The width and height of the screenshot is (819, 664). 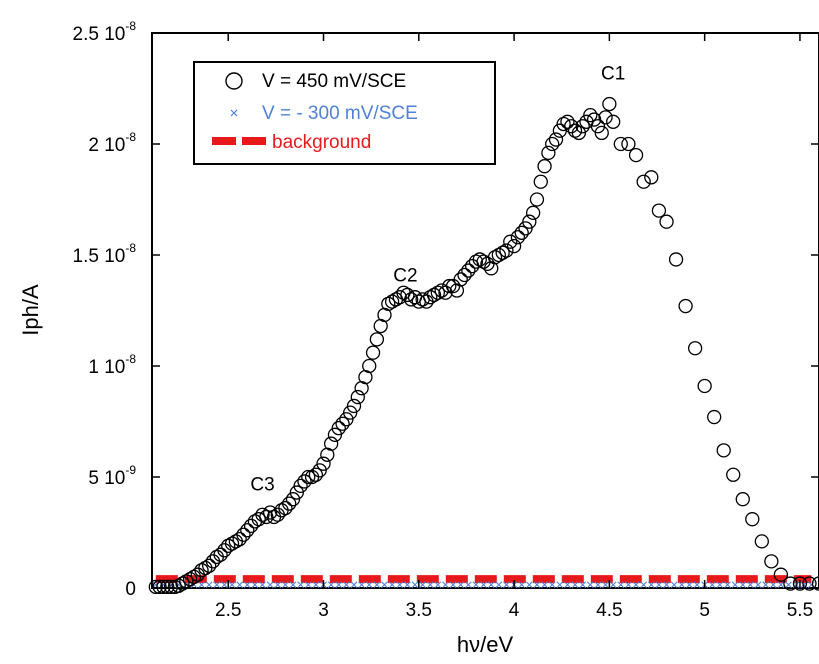 I want to click on x-axis-title: hν/eV, so click(x=485, y=644).